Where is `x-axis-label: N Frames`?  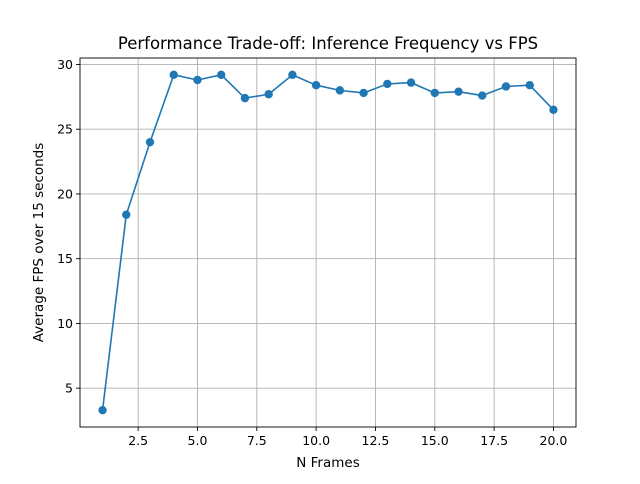
x-axis-label: N Frames is located at coordinates (328, 463).